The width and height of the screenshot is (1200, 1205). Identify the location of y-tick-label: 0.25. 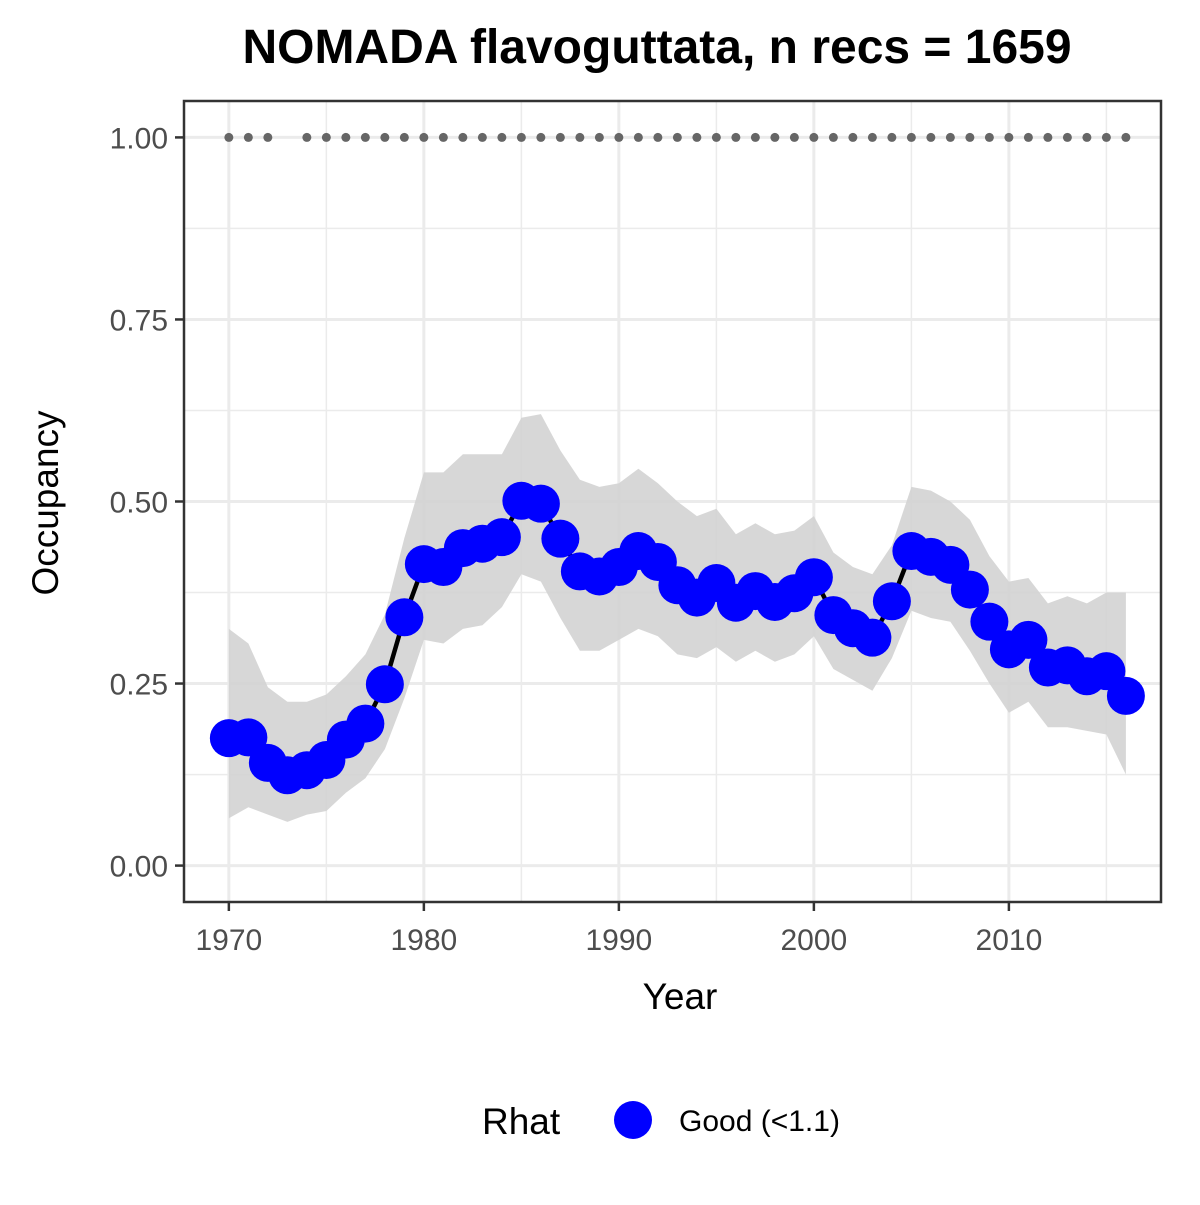
(139, 685).